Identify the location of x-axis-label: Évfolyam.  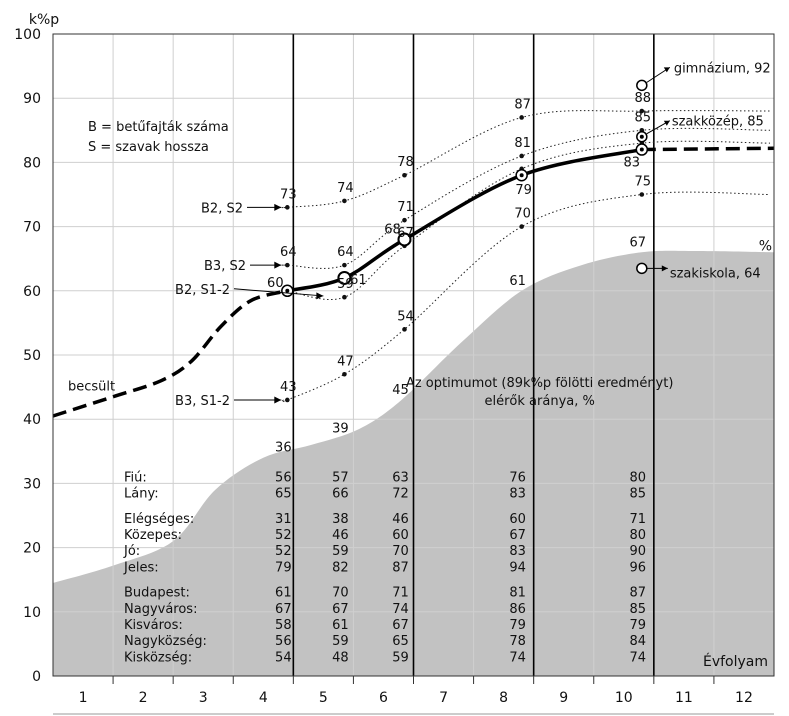
(735, 661).